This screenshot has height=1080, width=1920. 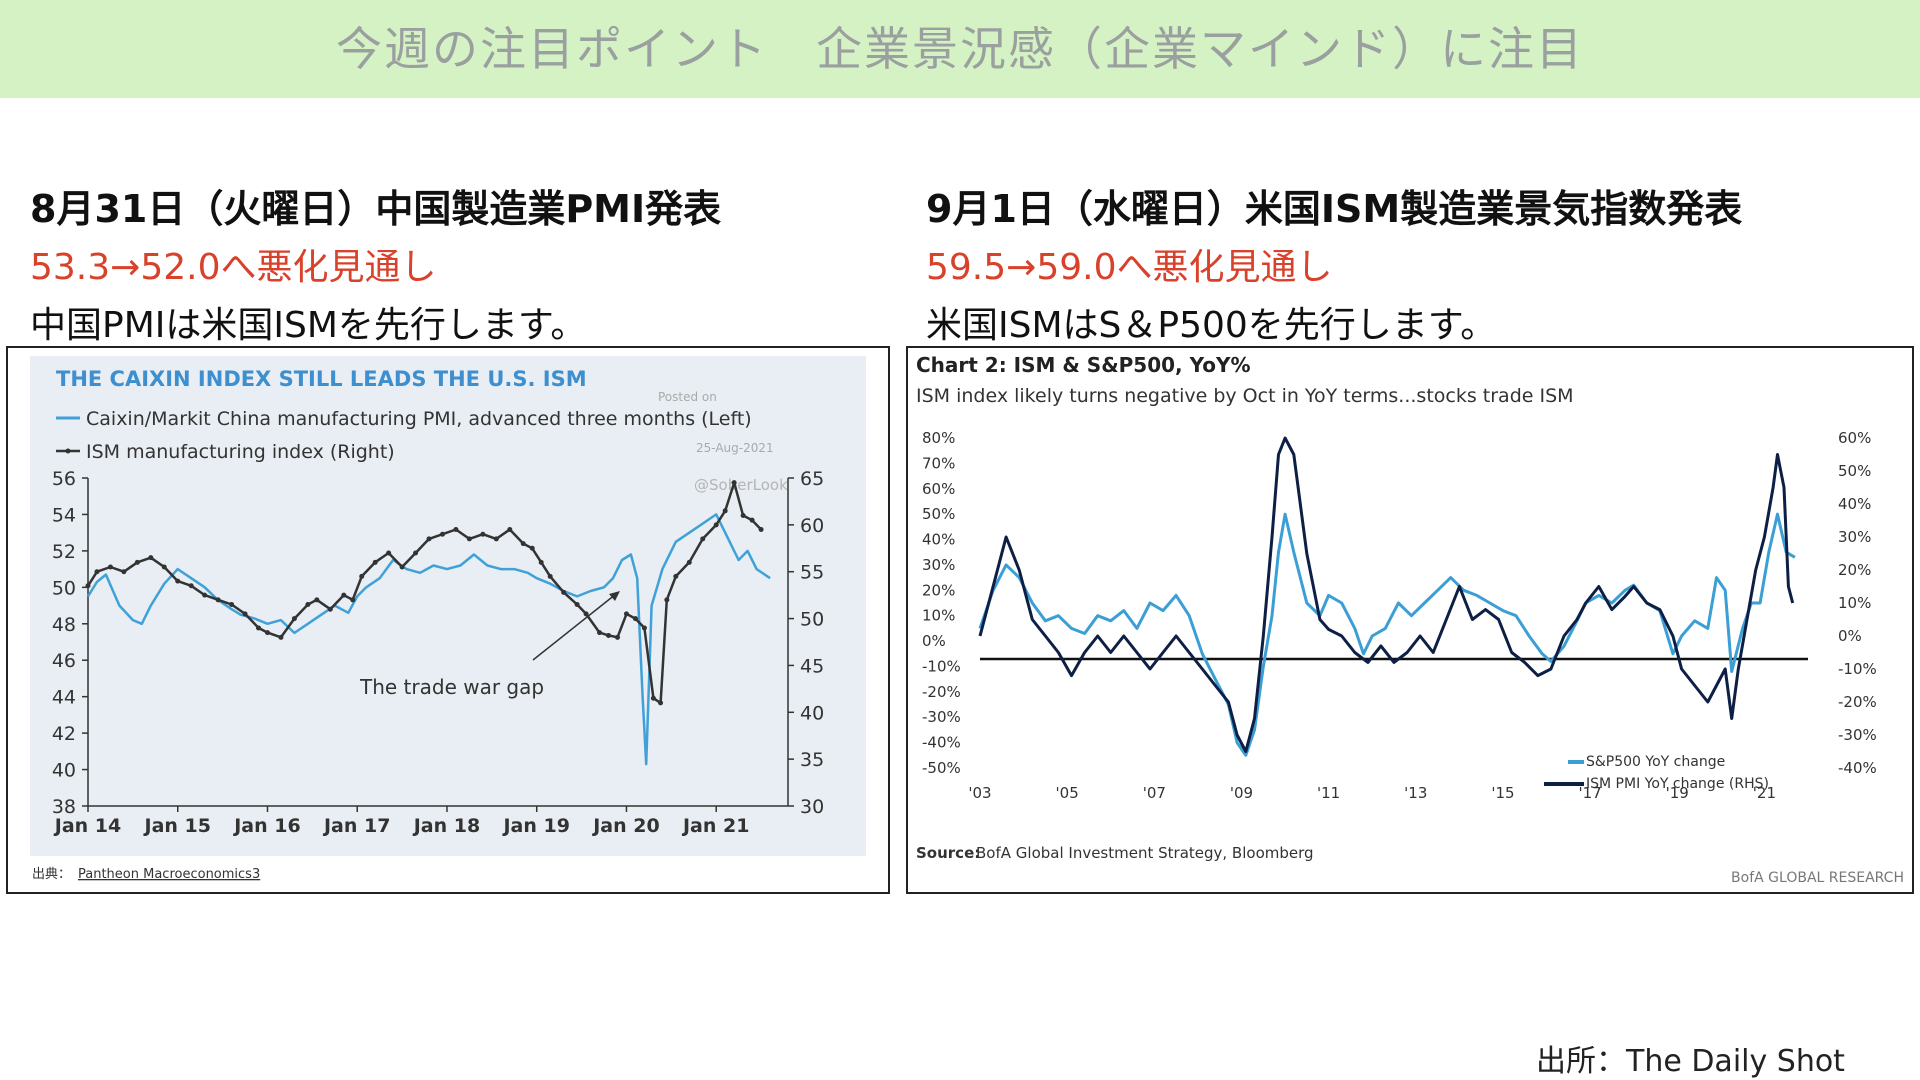 What do you see at coordinates (308, 325) in the screenshot?
I see `left-note: 中国PMIは米国ISMを先行します。` at bounding box center [308, 325].